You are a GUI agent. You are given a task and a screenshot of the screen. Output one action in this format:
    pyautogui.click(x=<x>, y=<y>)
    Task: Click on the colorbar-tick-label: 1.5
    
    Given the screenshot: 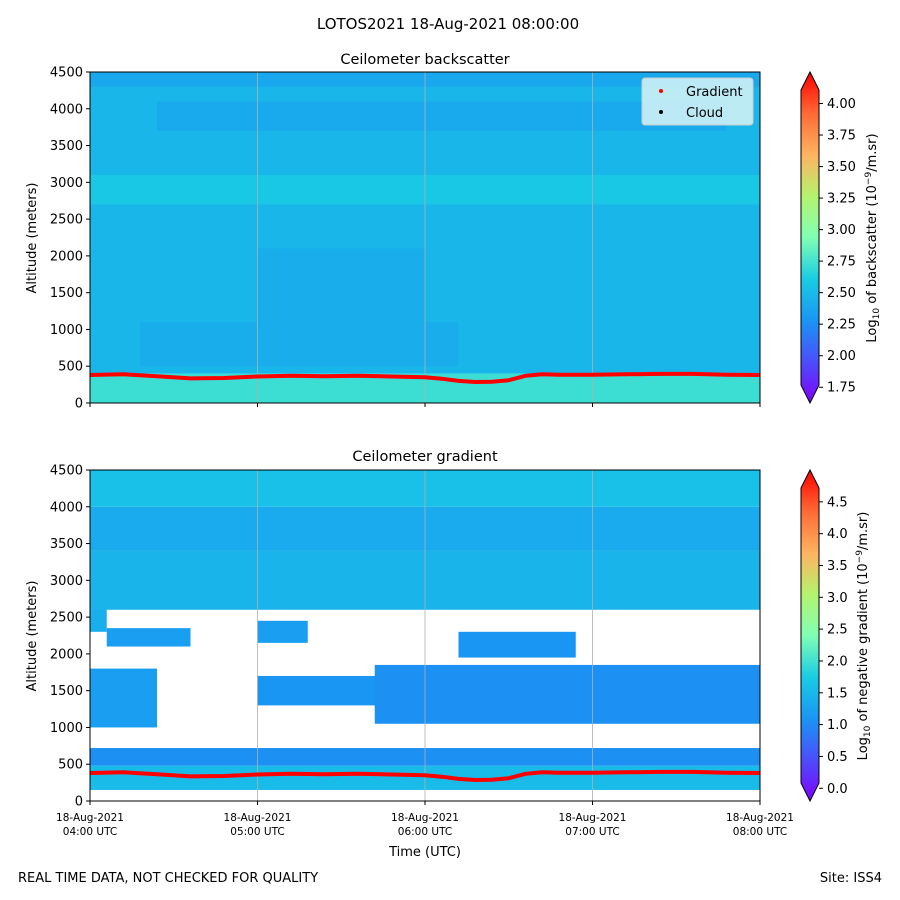 What is the action you would take?
    pyautogui.click(x=837, y=693)
    